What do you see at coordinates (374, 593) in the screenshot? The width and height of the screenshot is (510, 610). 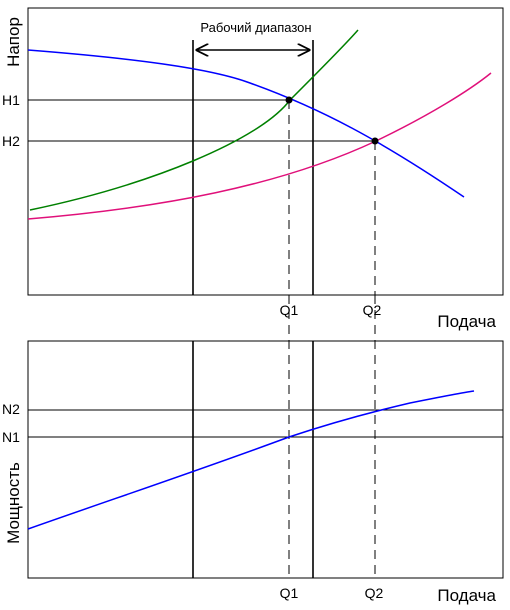 I see `q2-label-bottom: Q2` at bounding box center [374, 593].